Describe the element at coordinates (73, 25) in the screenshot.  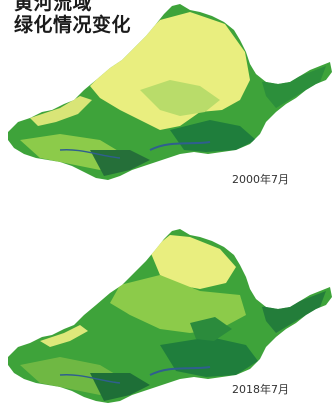
I see `title-line-2: 绿化情况变化` at that location.